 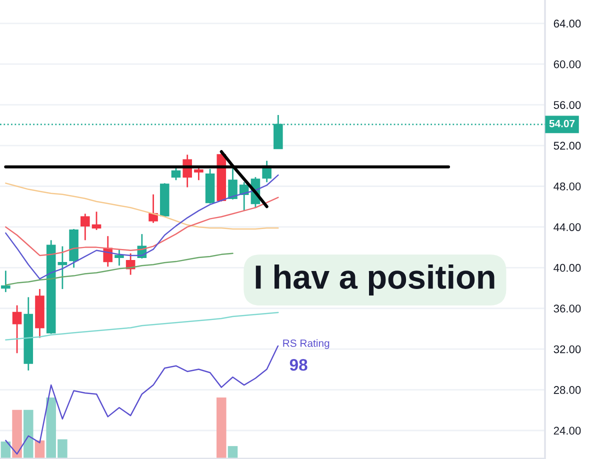 What do you see at coordinates (567, 430) in the screenshot?
I see `y-tick-label: 24.00` at bounding box center [567, 430].